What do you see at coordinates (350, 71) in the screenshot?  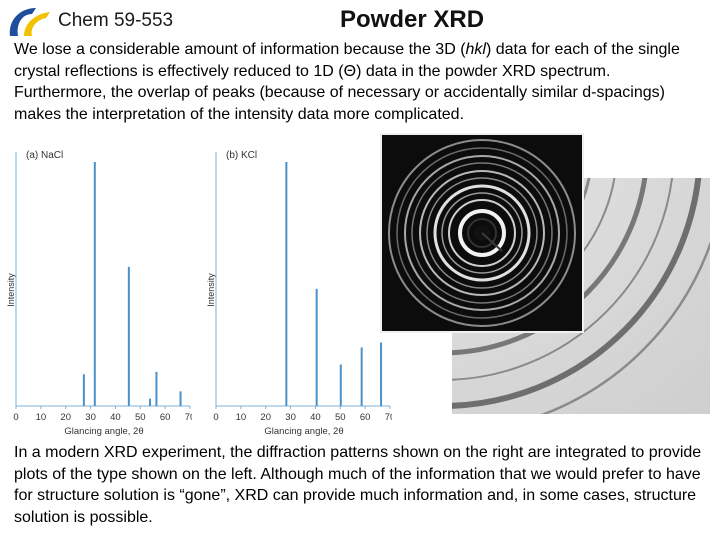 I see `theta-symbol: Θ` at bounding box center [350, 71].